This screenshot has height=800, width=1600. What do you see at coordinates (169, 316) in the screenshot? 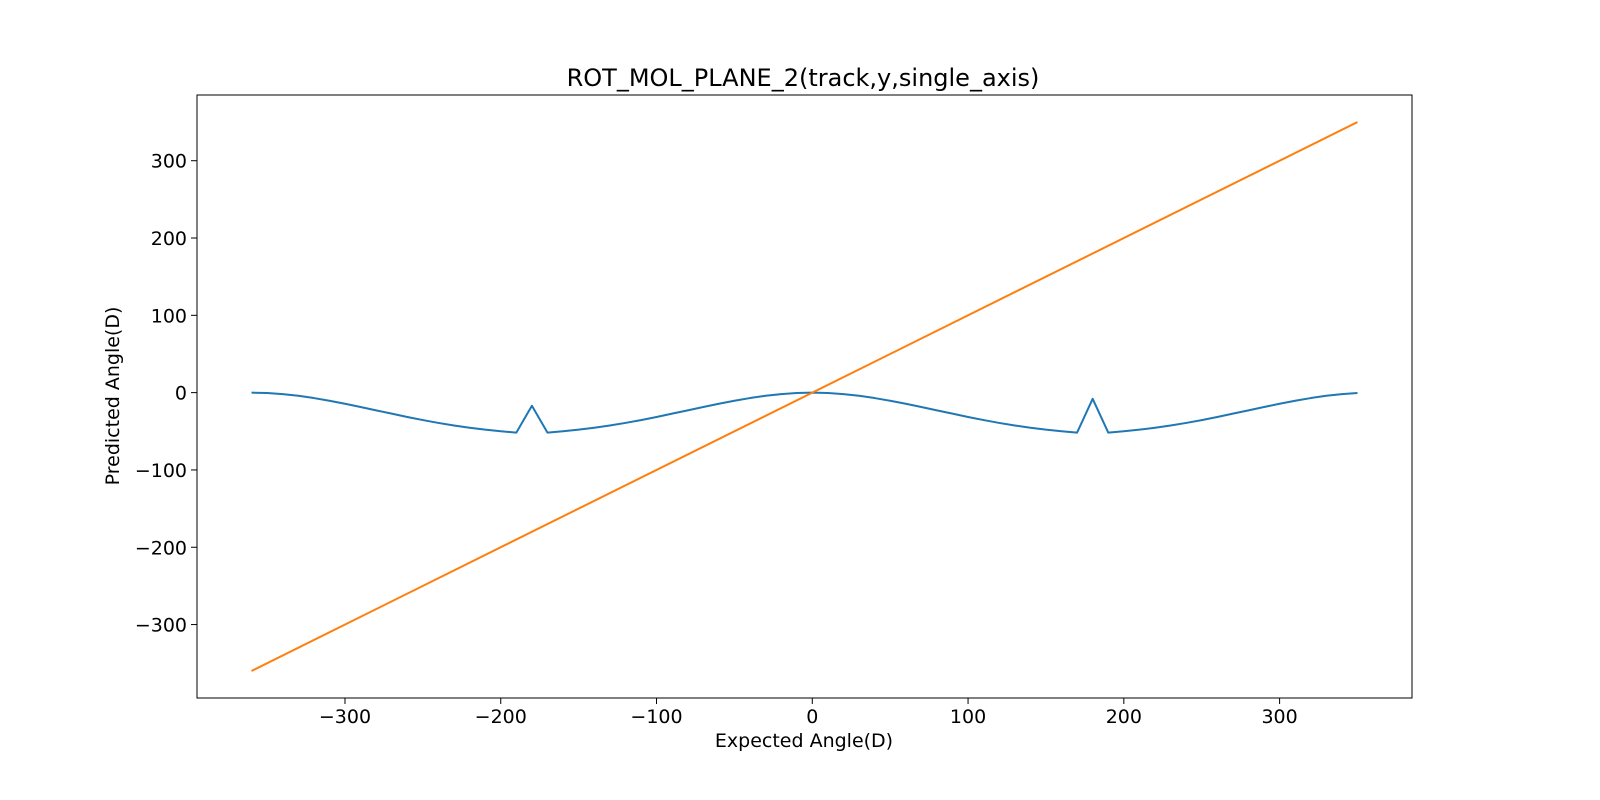
I see `y-tick-label: 100` at bounding box center [169, 316].